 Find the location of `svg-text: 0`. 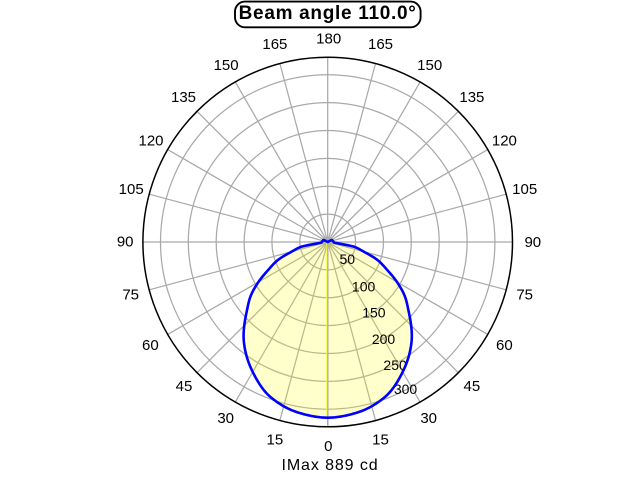

svg-text: 0 is located at coordinates (328, 446).